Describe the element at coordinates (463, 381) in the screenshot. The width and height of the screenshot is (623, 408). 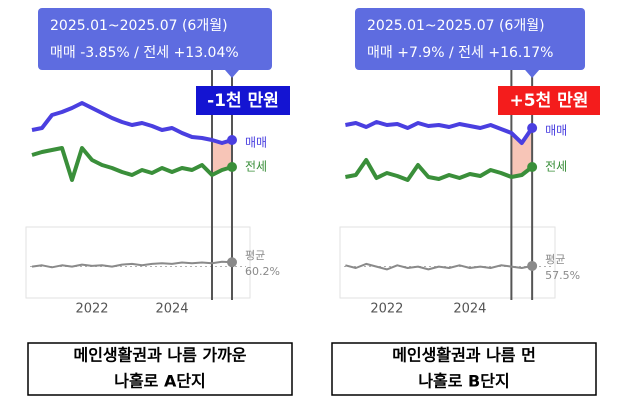
I see `caption-line: 나홀로 B단지` at that location.